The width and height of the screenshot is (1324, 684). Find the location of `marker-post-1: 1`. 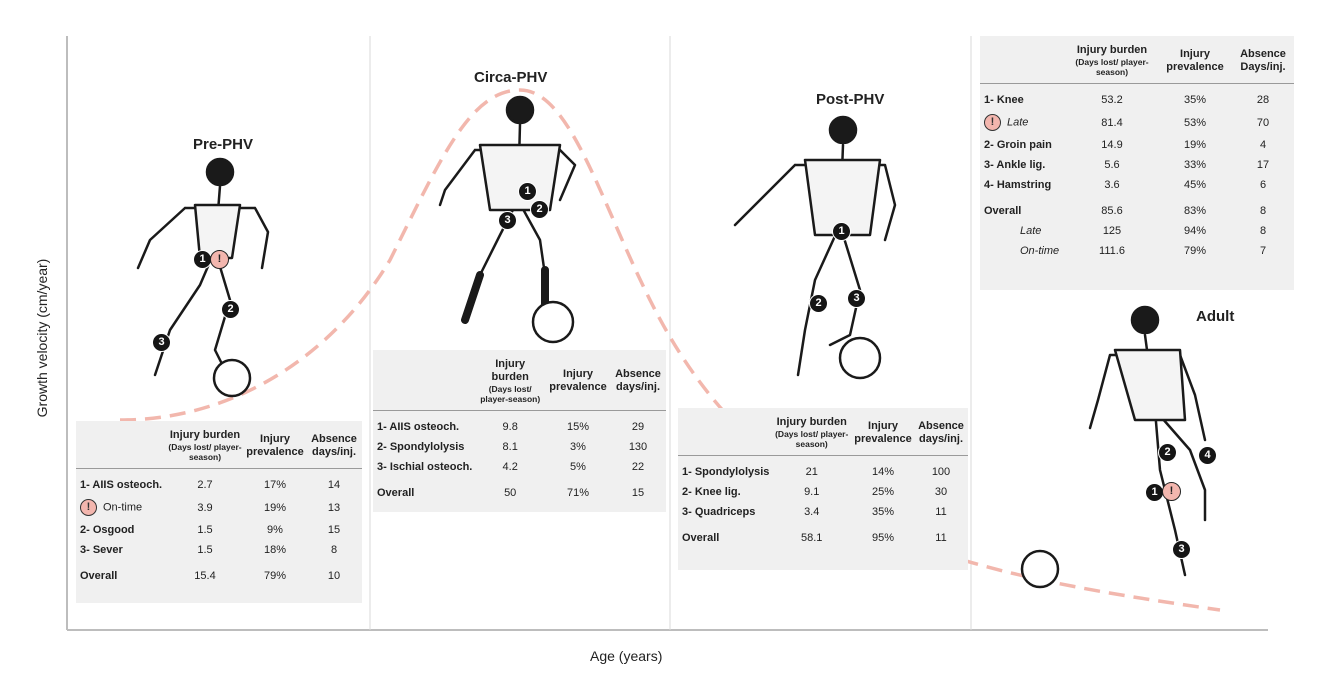

marker-post-1: 1 is located at coordinates (841, 231).